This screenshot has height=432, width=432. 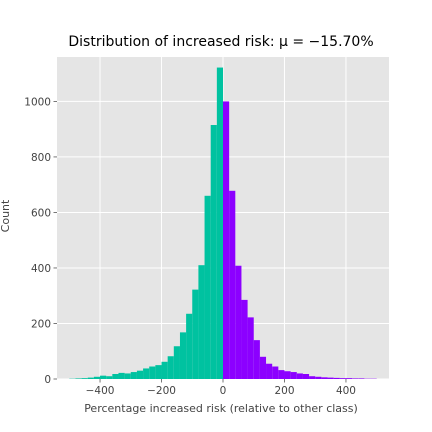 What do you see at coordinates (284, 391) in the screenshot?
I see `x-tick-label: 200` at bounding box center [284, 391].